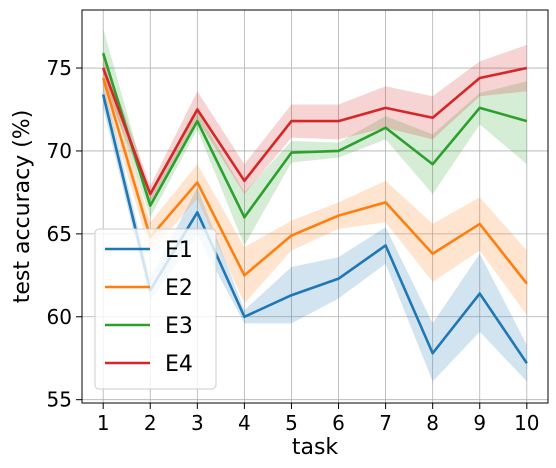 This screenshot has height=468, width=556. I want to click on x-axis-label: task, so click(315, 447).